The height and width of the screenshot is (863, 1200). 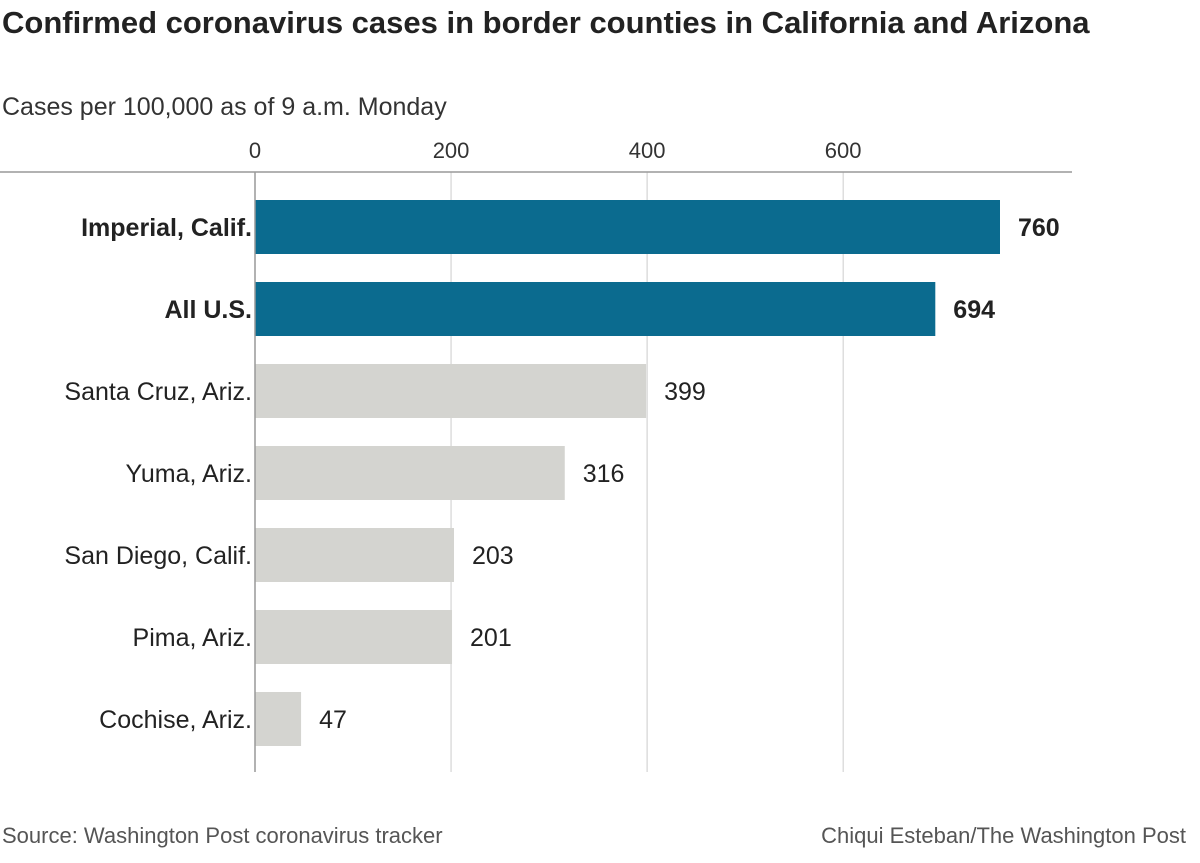 What do you see at coordinates (493, 556) in the screenshot?
I see `value-label: 203` at bounding box center [493, 556].